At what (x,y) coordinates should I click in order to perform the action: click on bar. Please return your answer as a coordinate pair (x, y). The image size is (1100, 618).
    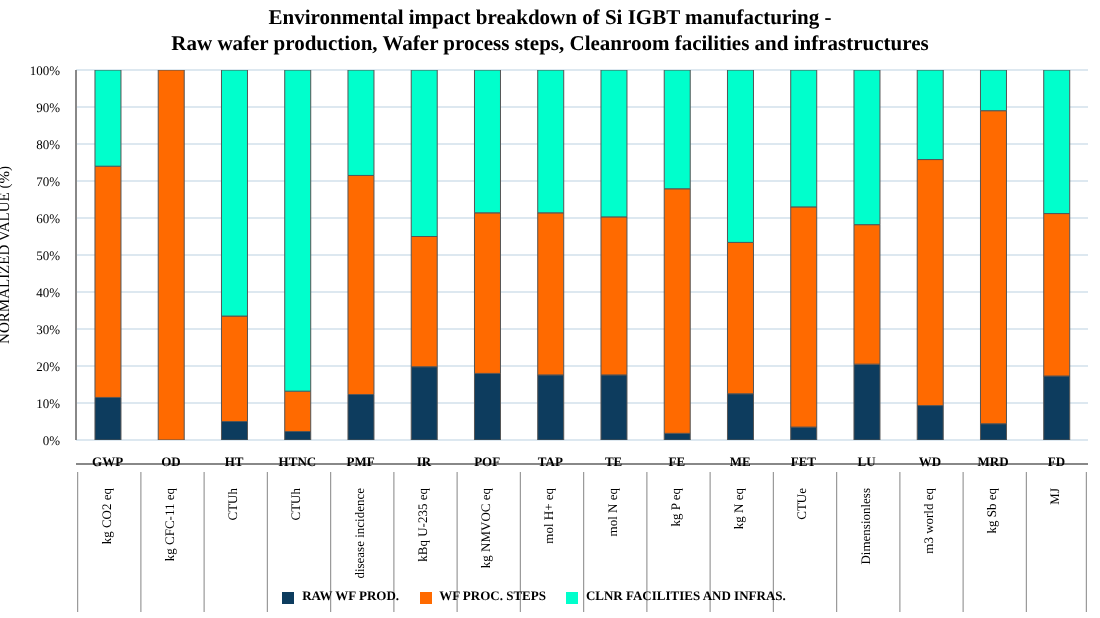
    Looking at the image, I should click on (171, 255).